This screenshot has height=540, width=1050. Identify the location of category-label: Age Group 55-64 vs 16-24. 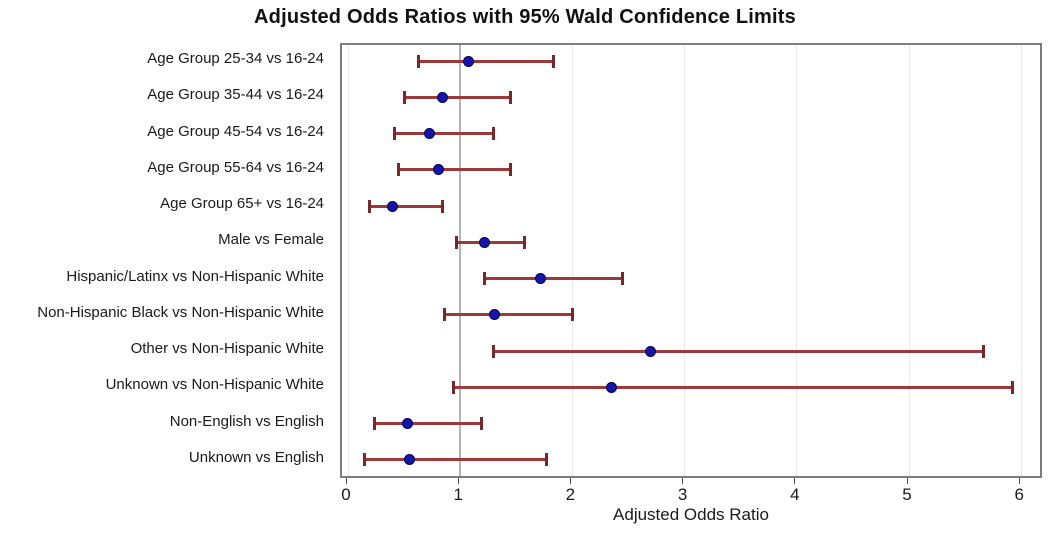
(235, 167).